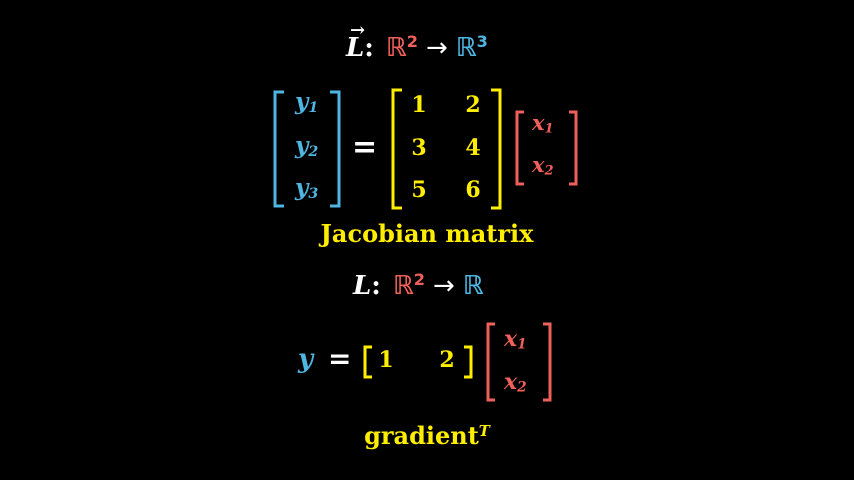  I want to click on matrix-right-bracket, so click(496, 149).